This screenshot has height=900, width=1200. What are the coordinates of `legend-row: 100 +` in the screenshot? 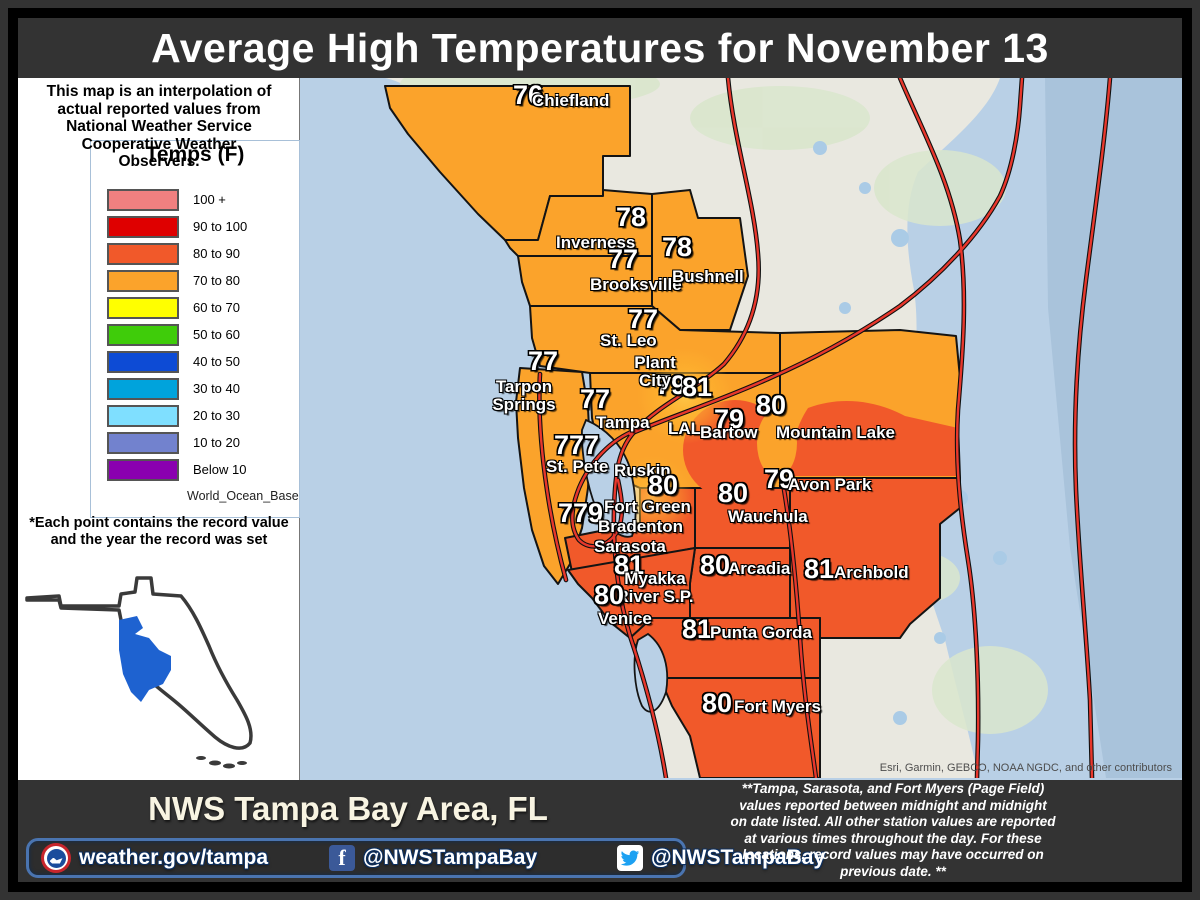 It's located at (195, 202).